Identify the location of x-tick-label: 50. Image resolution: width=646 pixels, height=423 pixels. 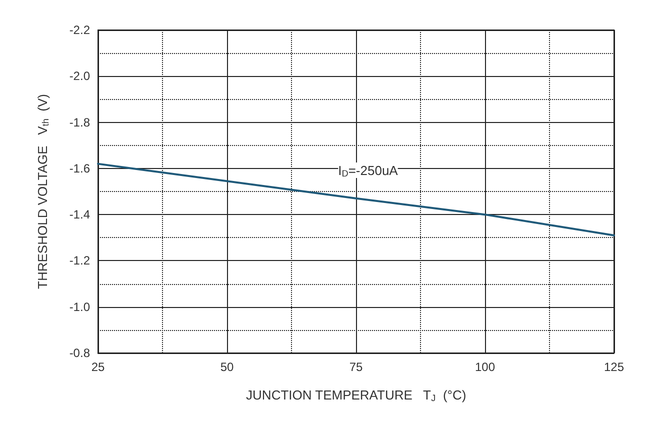
(227, 367).